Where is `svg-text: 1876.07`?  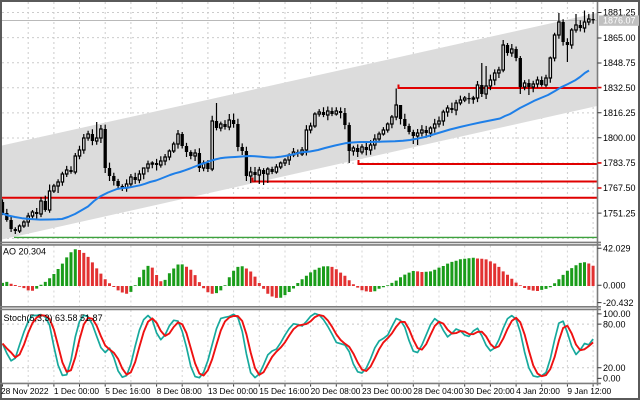
svg-text: 1876.07 is located at coordinates (619, 21).